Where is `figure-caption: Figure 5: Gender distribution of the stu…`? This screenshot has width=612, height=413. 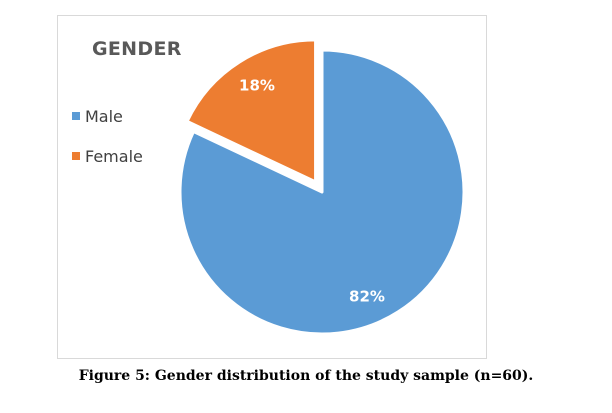
figure-caption: Figure 5: Gender distribution of the stu… is located at coordinates (306, 376).